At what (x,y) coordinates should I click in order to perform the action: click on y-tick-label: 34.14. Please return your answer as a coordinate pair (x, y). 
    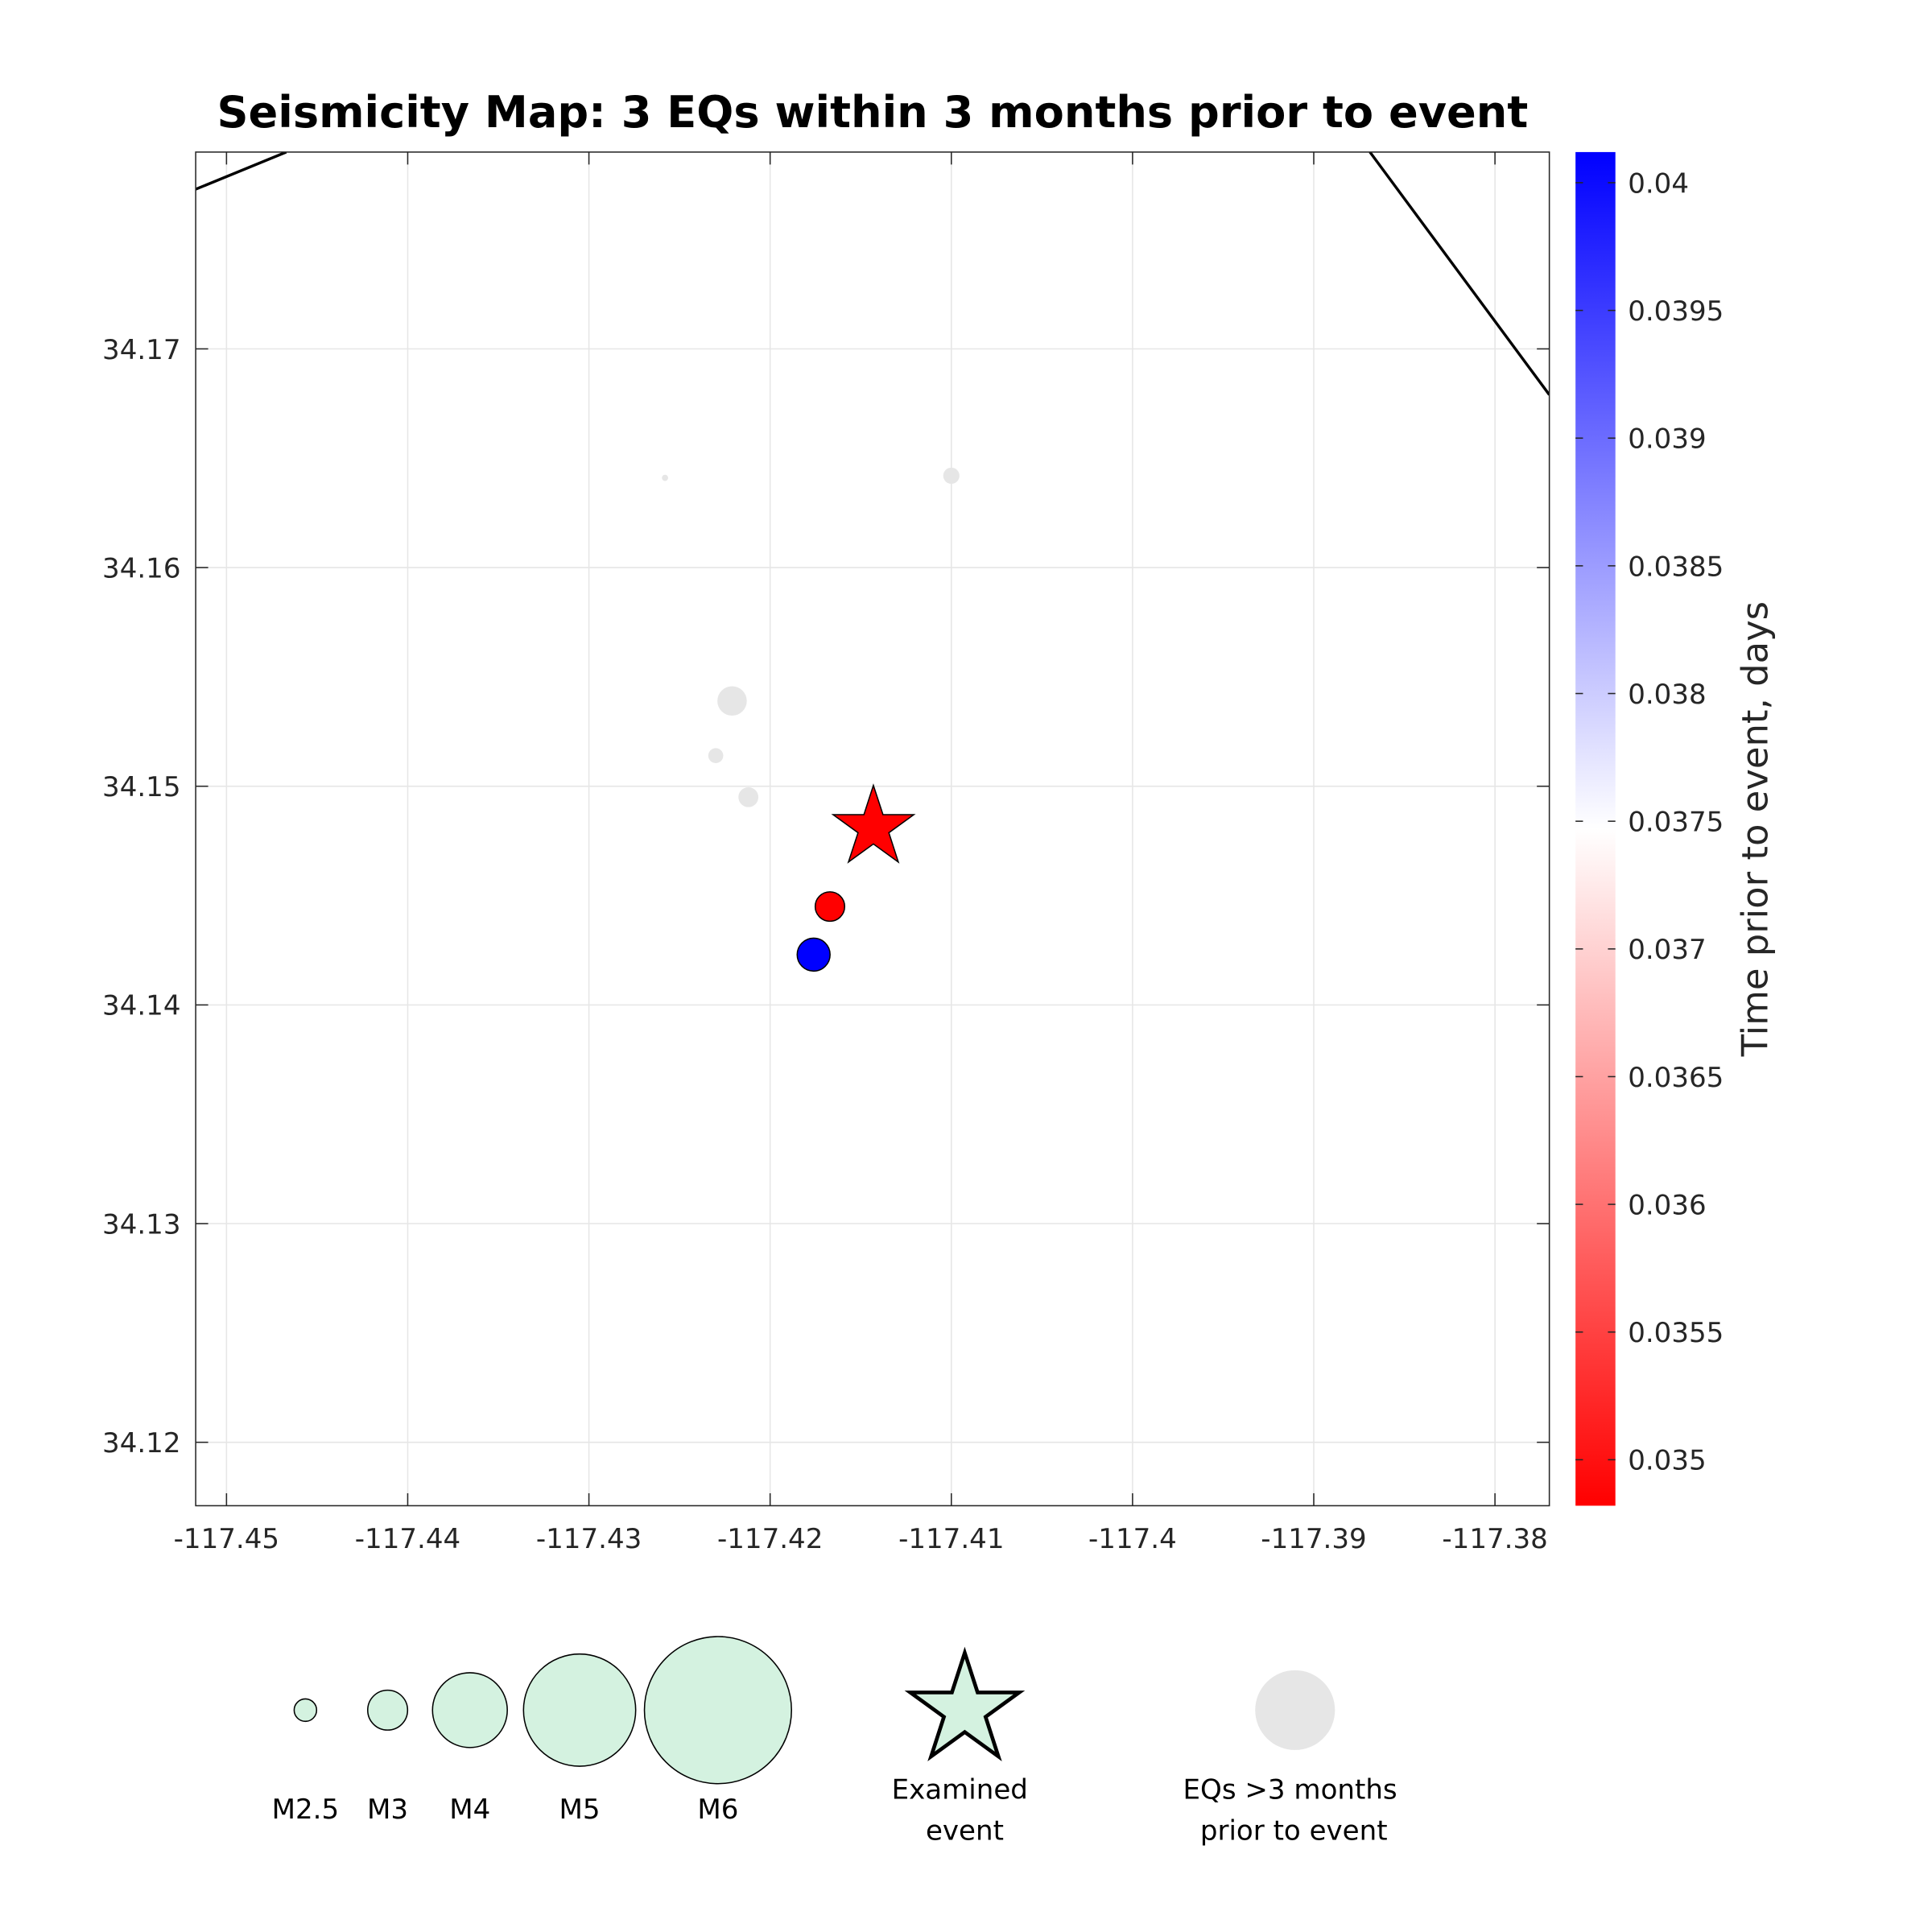
    Looking at the image, I should click on (141, 1006).